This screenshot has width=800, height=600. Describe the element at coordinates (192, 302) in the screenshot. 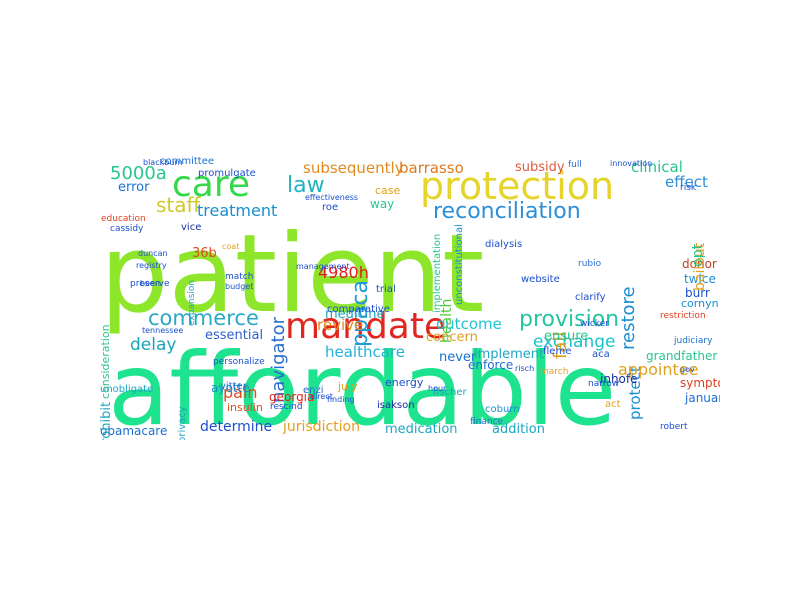

I see `cloud-word: expansion` at that location.